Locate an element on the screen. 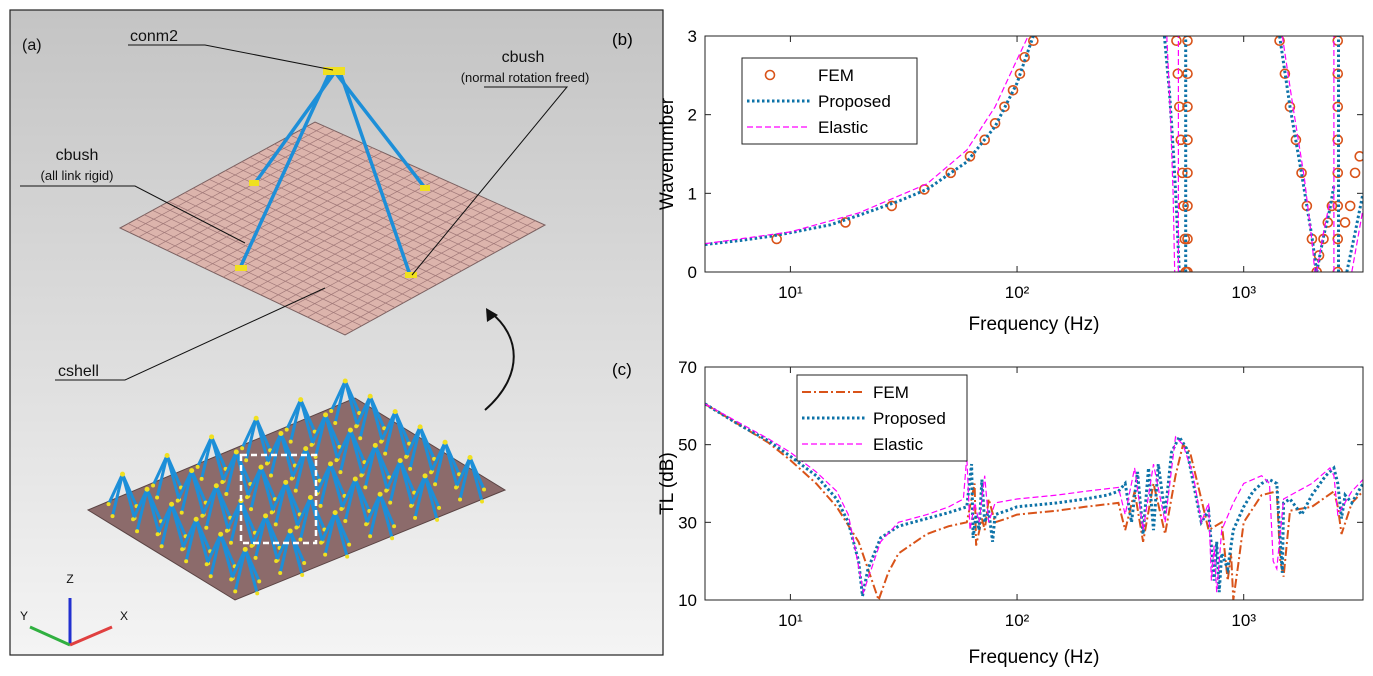  y-tick-label: 0 is located at coordinates (692, 272).